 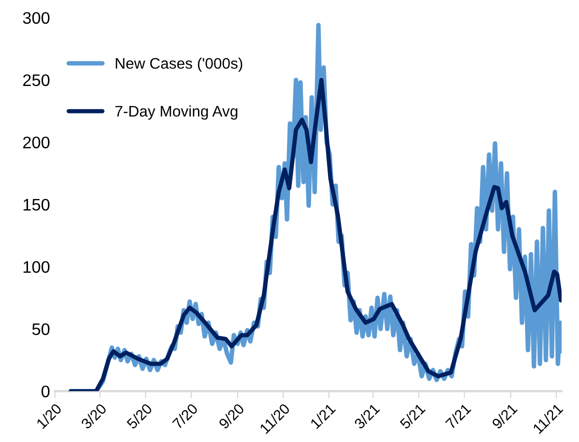 What do you see at coordinates (37, 267) in the screenshot?
I see `y-tick-label: 100` at bounding box center [37, 267].